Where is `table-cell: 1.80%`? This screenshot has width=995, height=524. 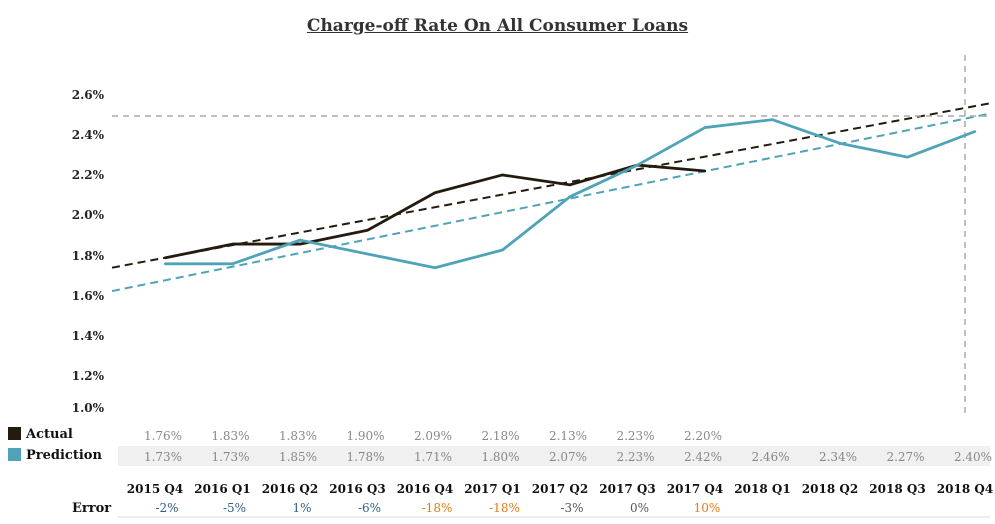
table-cell: 1.80% is located at coordinates (500, 457).